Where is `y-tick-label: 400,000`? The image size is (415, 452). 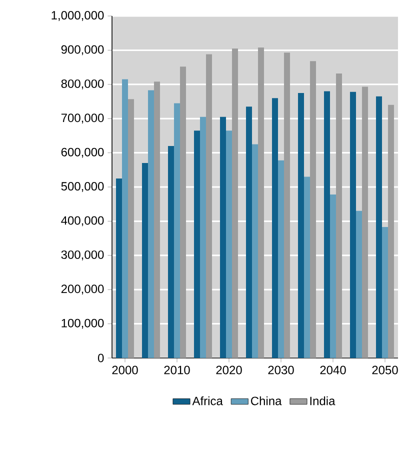
y-tick-label: 400,000 is located at coordinates (82, 221).